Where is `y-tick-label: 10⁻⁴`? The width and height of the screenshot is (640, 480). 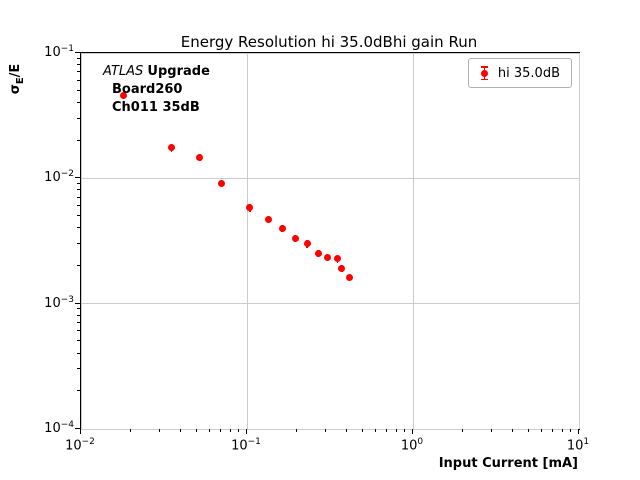 y-tick-label: 10⁻⁴ is located at coordinates (59, 428).